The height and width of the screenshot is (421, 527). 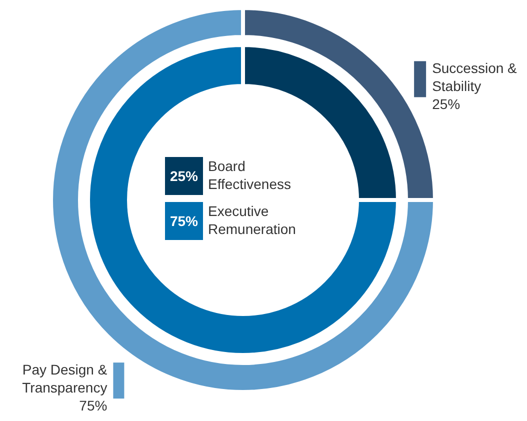 I want to click on slice-label: Board Effectiveness, so click(x=250, y=175).